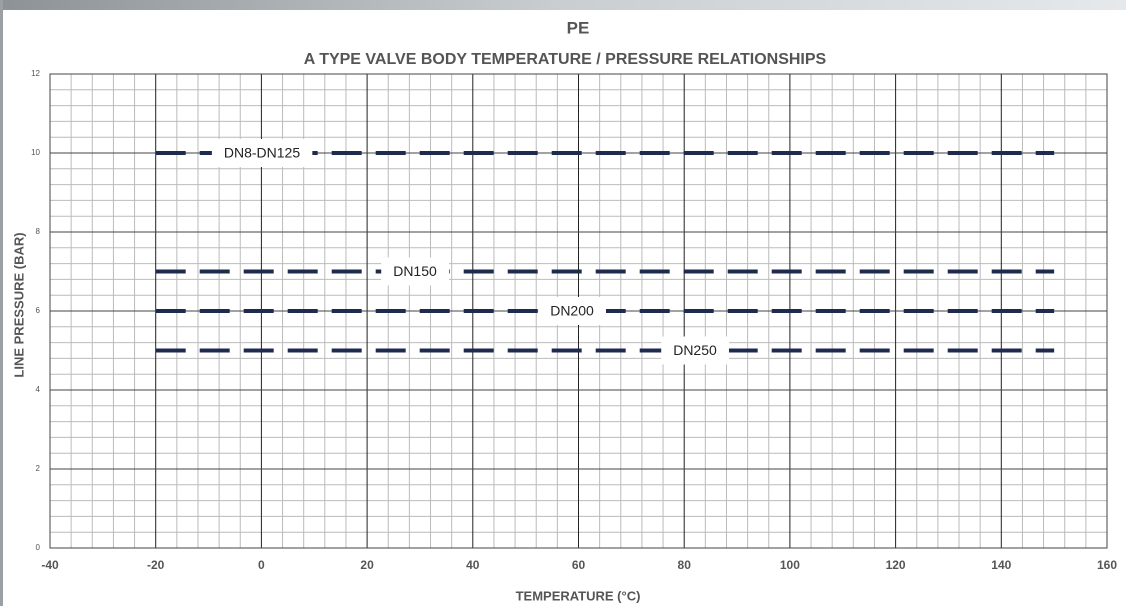 The width and height of the screenshot is (1126, 606). What do you see at coordinates (1001, 565) in the screenshot?
I see `x-tick-label: 140` at bounding box center [1001, 565].